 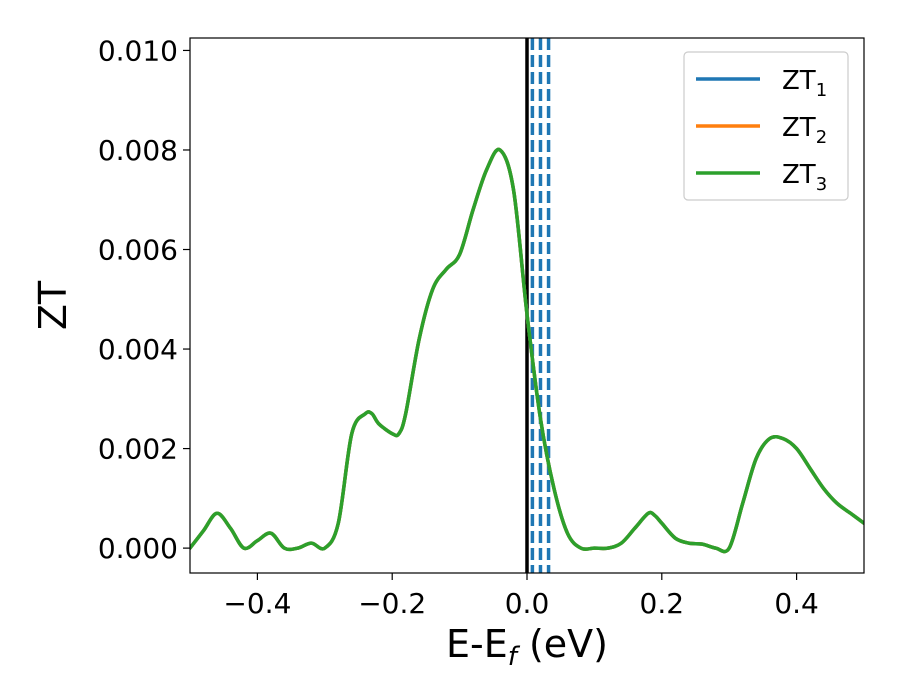 I want to click on legend-entry: ZT1, so click(x=804, y=83).